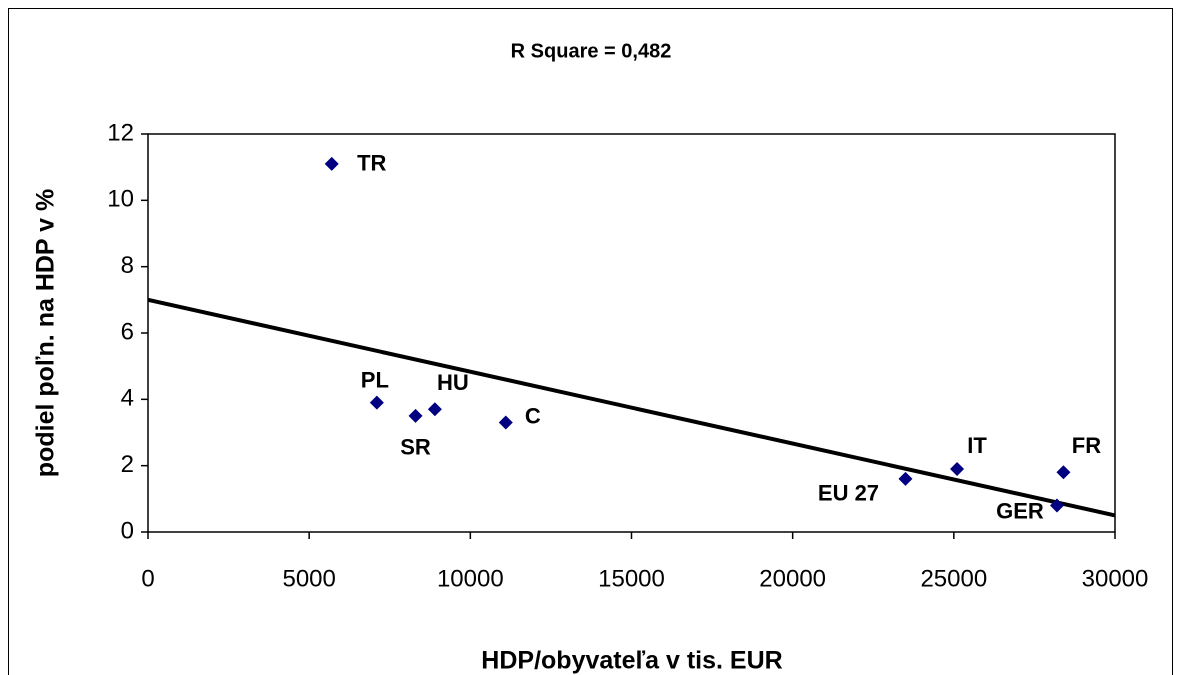  Describe the element at coordinates (470, 578) in the screenshot. I see `x-tick-label: 10000` at that location.